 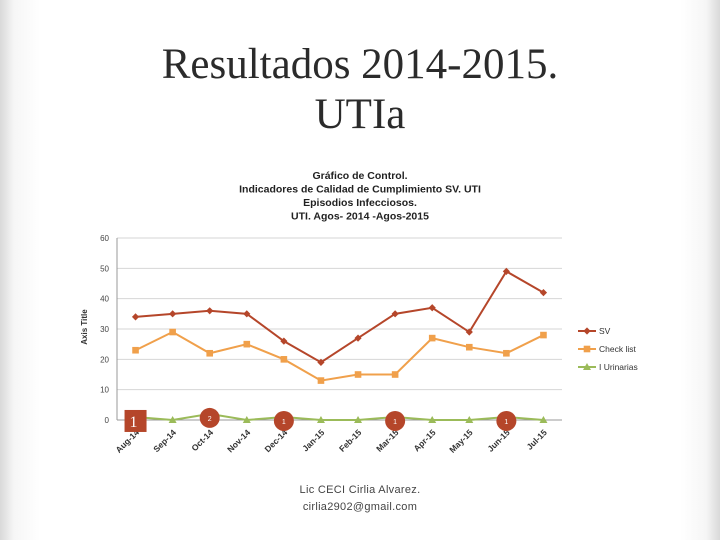 I want to click on y-tick-label: 50, so click(x=104, y=268).